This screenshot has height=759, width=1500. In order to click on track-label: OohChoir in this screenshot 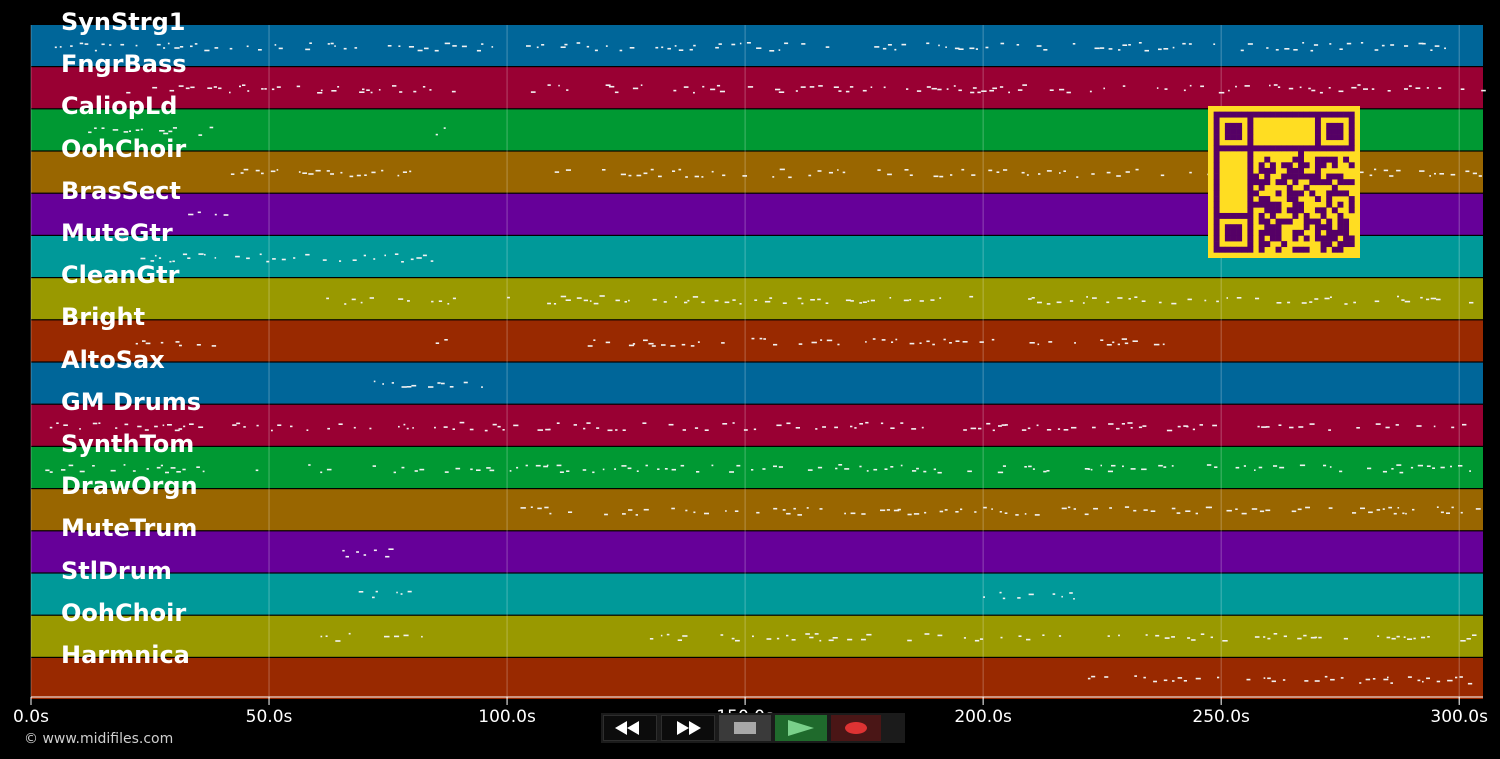, I will do `click(124, 612)`.